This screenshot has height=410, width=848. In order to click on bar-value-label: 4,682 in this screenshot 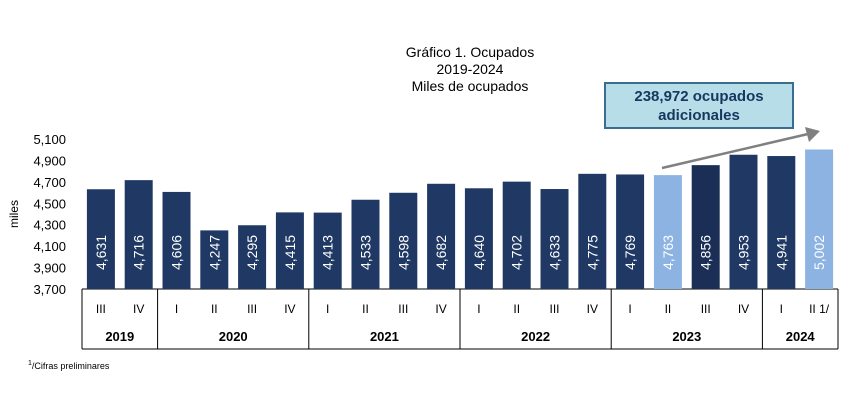, I will do `click(441, 252)`.